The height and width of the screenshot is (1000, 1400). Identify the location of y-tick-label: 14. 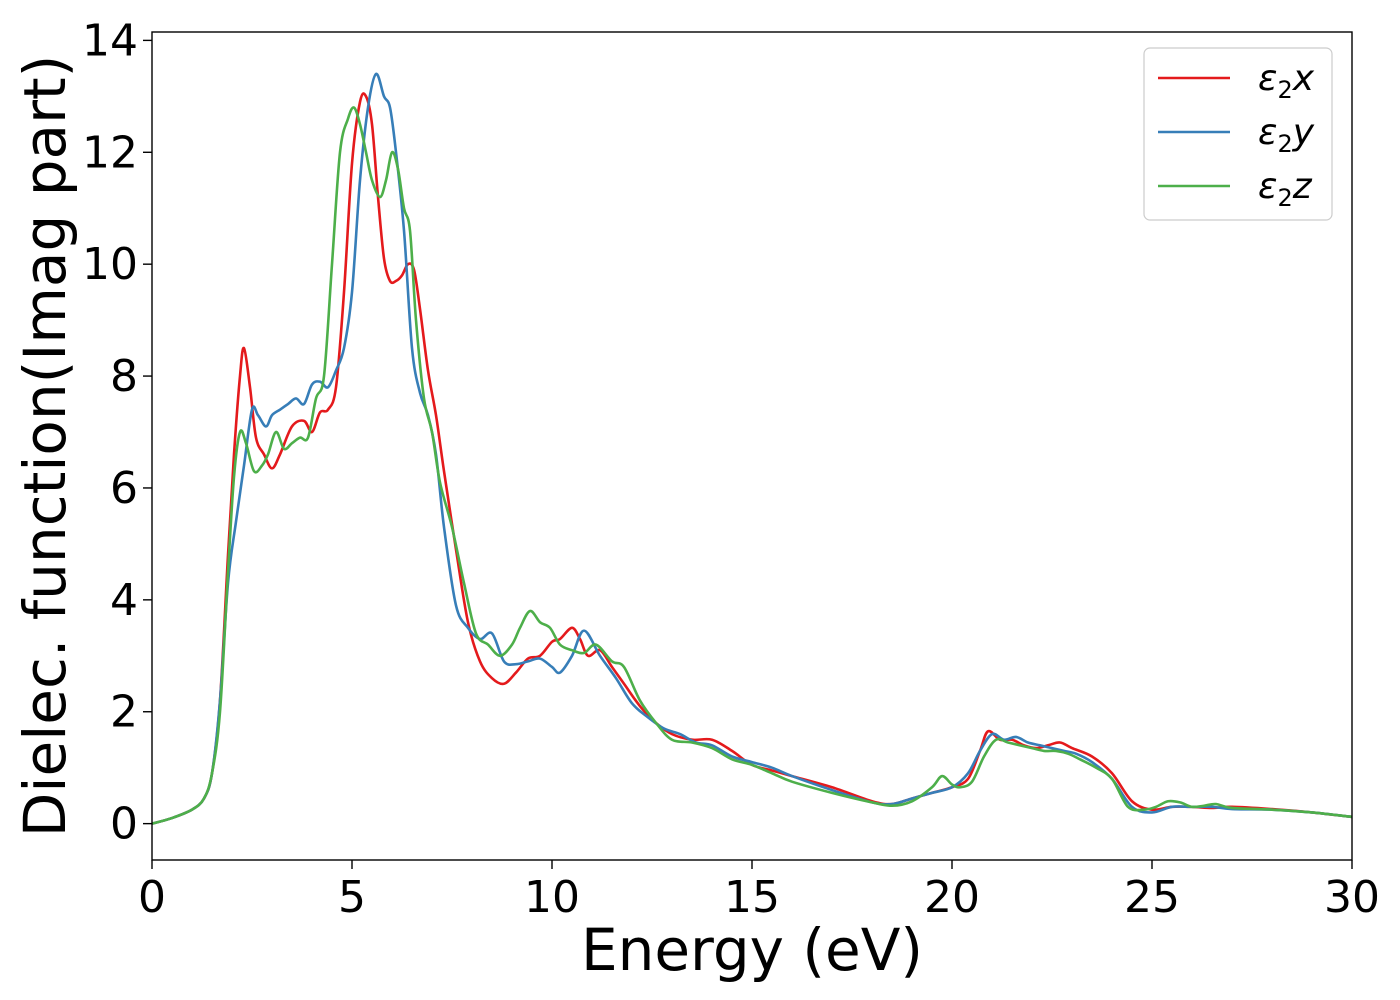
(110, 40).